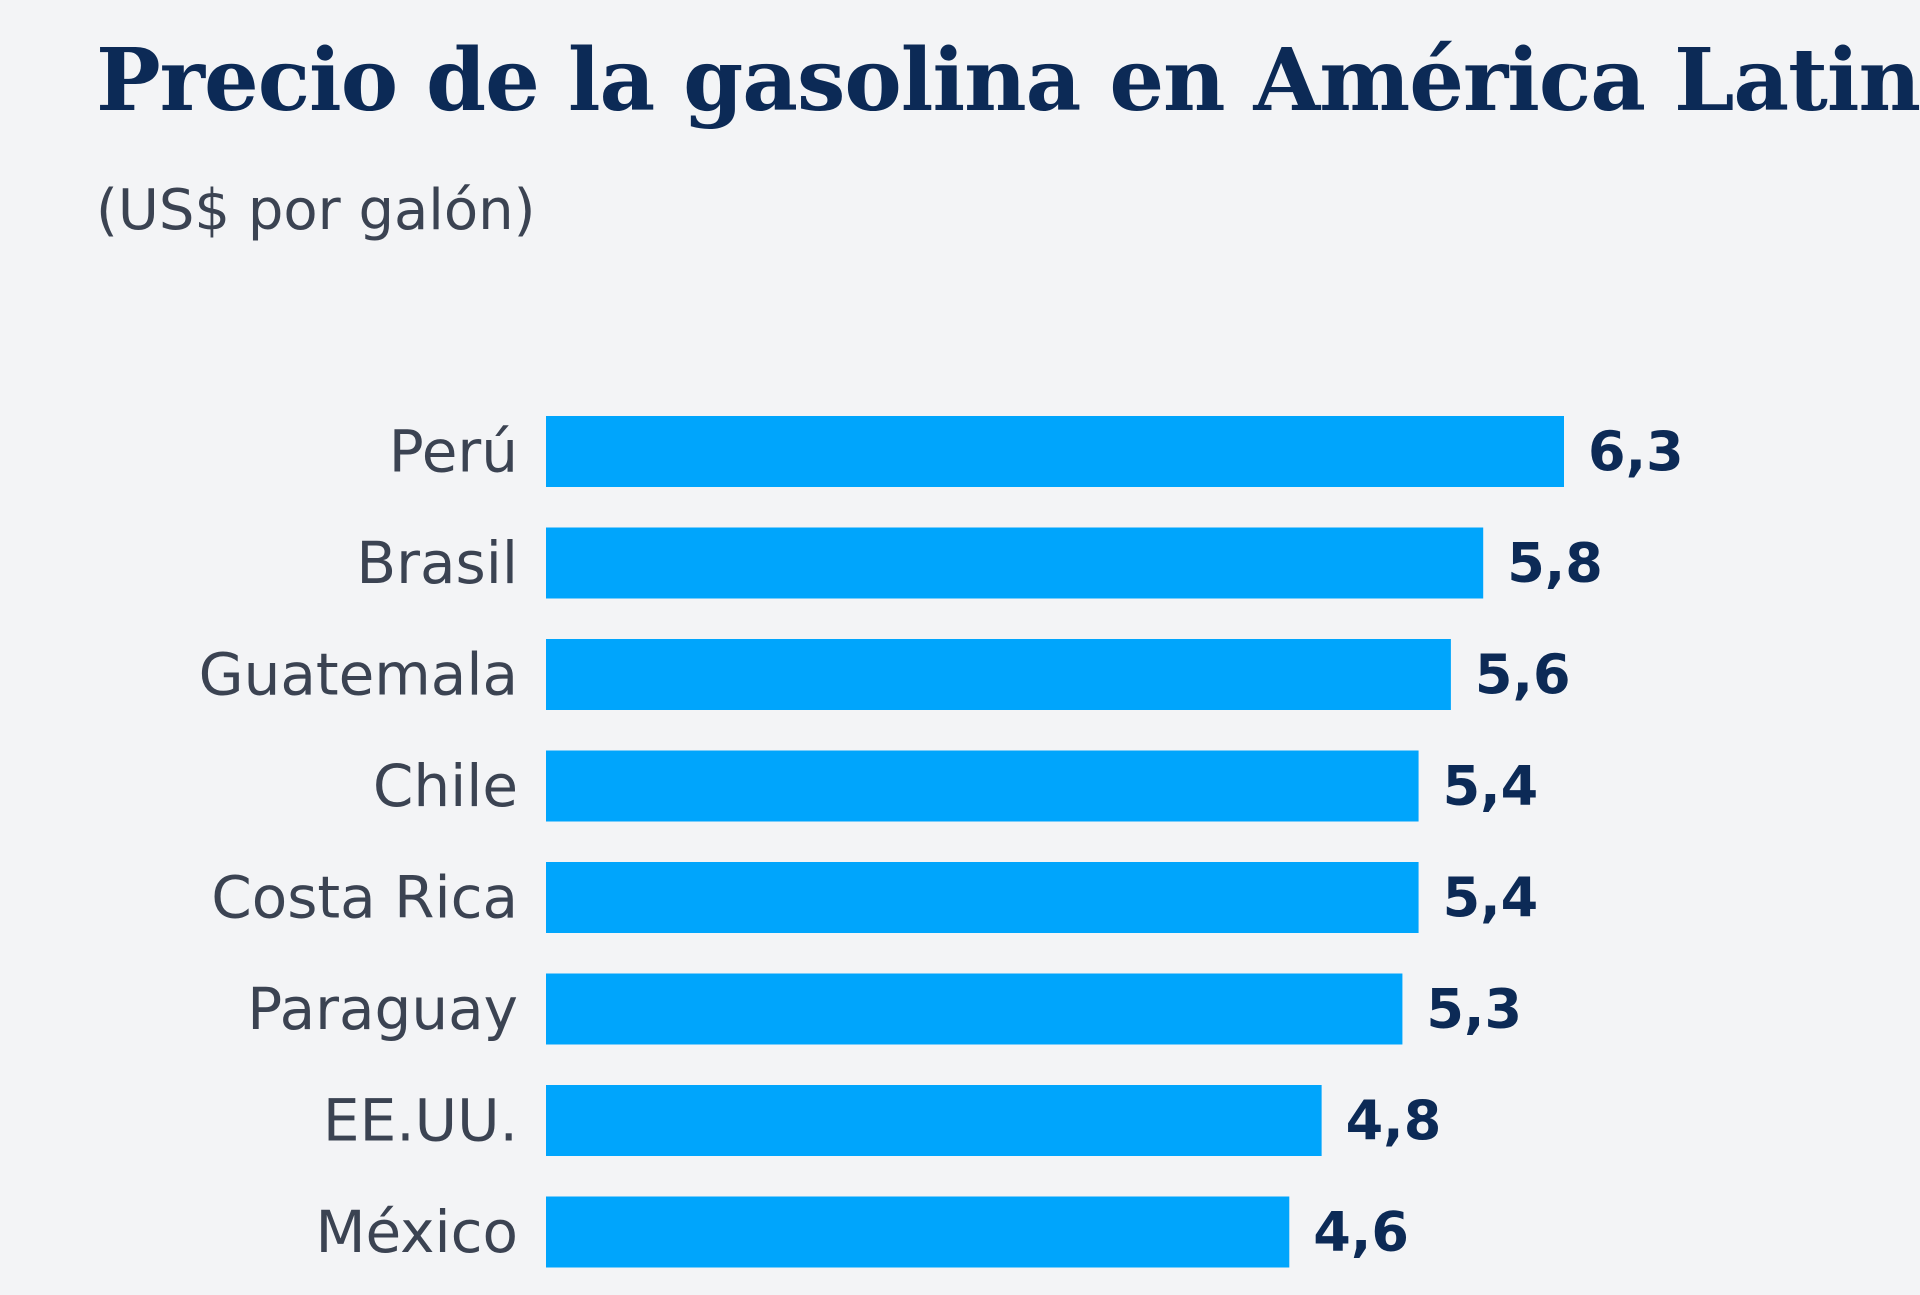 The width and height of the screenshot is (1920, 1295). I want to click on value-label-4: 5,4, so click(1491, 897).